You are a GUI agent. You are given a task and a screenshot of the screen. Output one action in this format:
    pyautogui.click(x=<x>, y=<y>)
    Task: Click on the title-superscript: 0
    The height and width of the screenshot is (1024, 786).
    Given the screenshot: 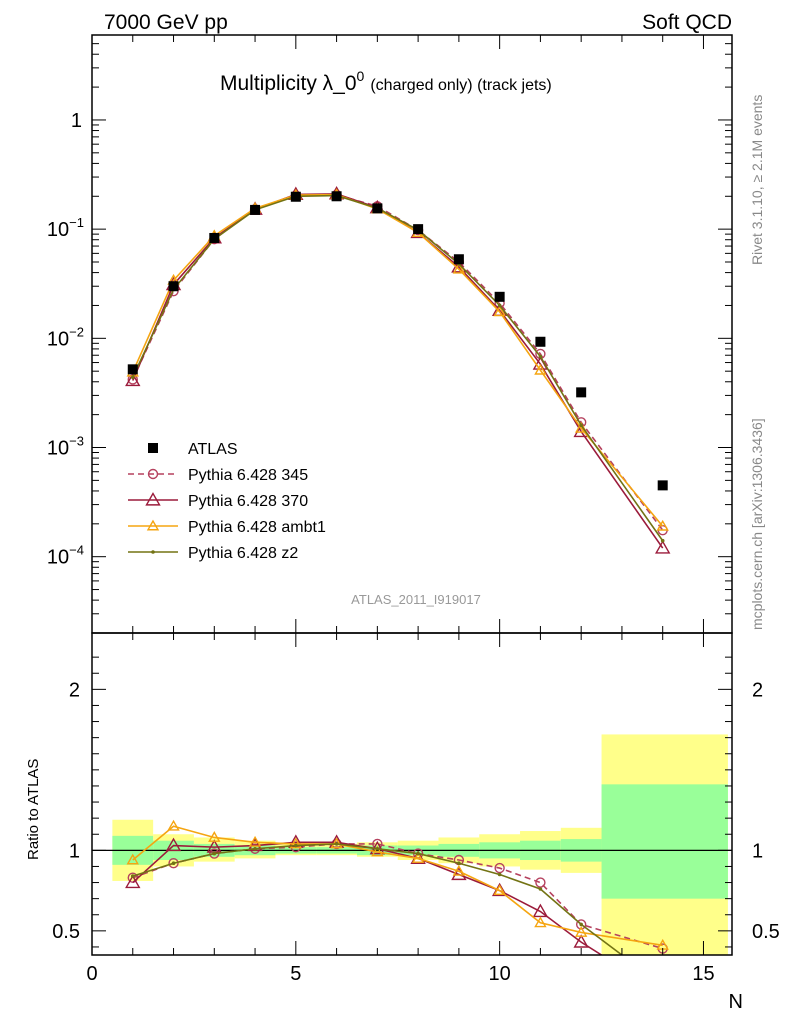 What is the action you would take?
    pyautogui.click(x=361, y=76)
    